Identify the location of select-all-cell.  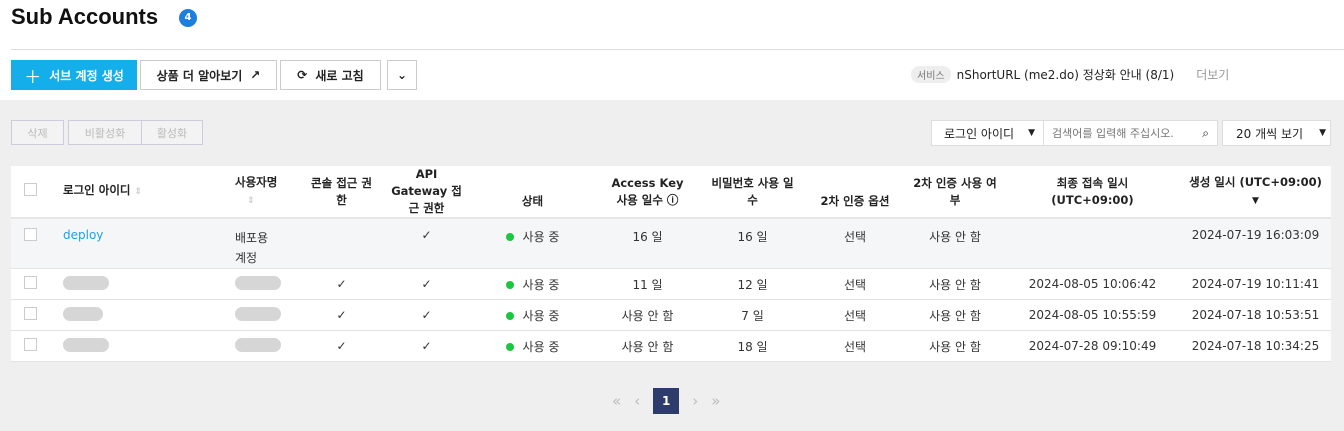
(30, 192).